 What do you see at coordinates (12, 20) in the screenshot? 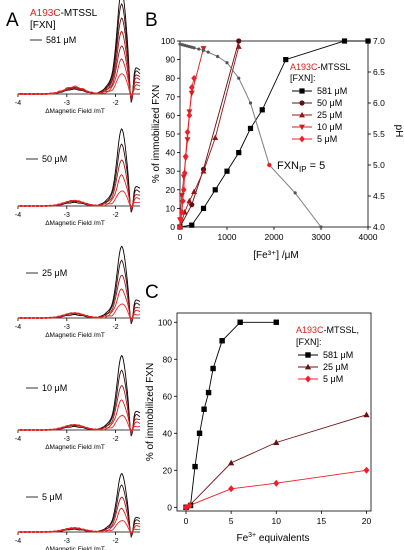
I see `panel-a-label: A` at bounding box center [12, 20].